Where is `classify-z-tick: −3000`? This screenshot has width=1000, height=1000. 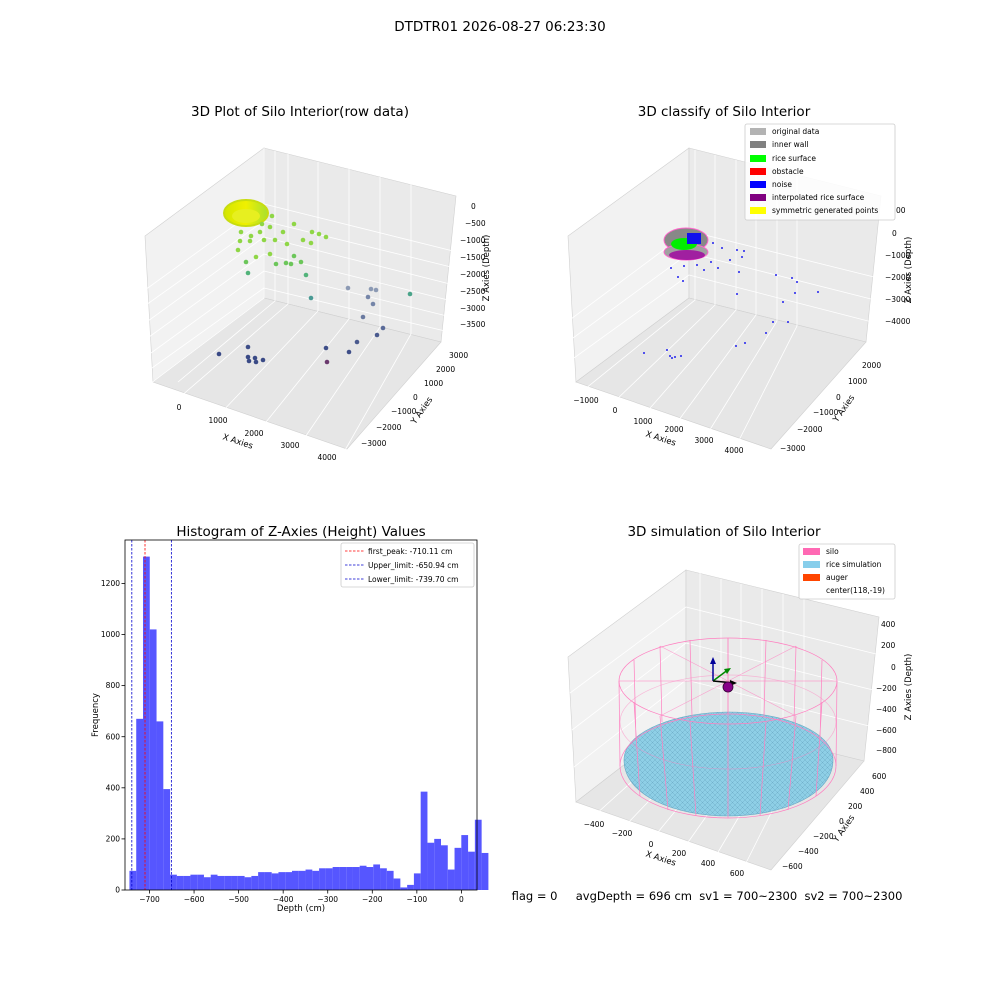 classify-z-tick: −3000 is located at coordinates (898, 299).